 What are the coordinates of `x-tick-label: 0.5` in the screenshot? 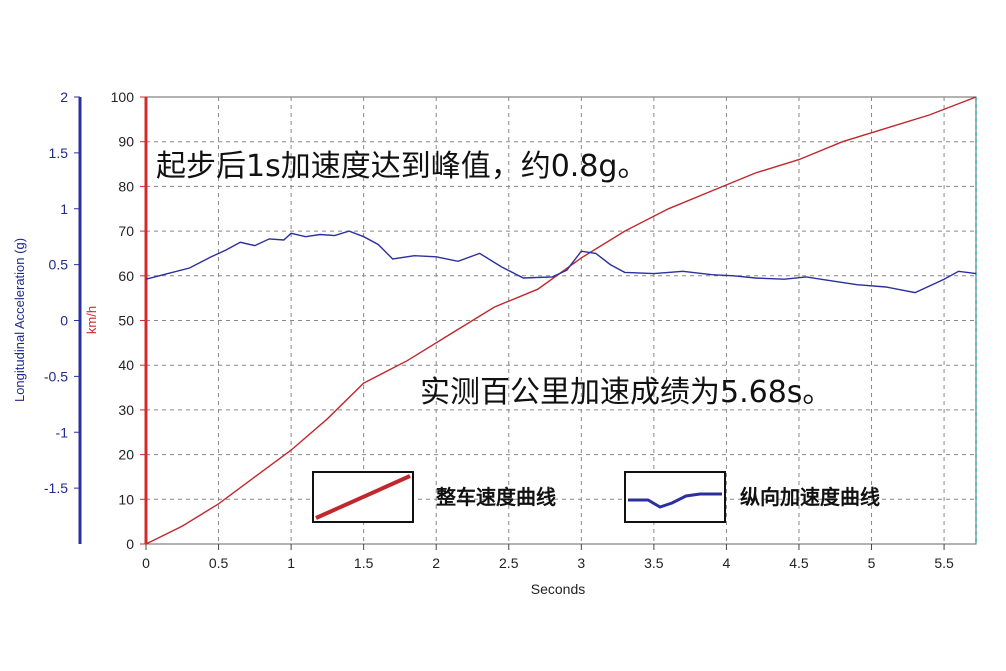 It's located at (219, 563).